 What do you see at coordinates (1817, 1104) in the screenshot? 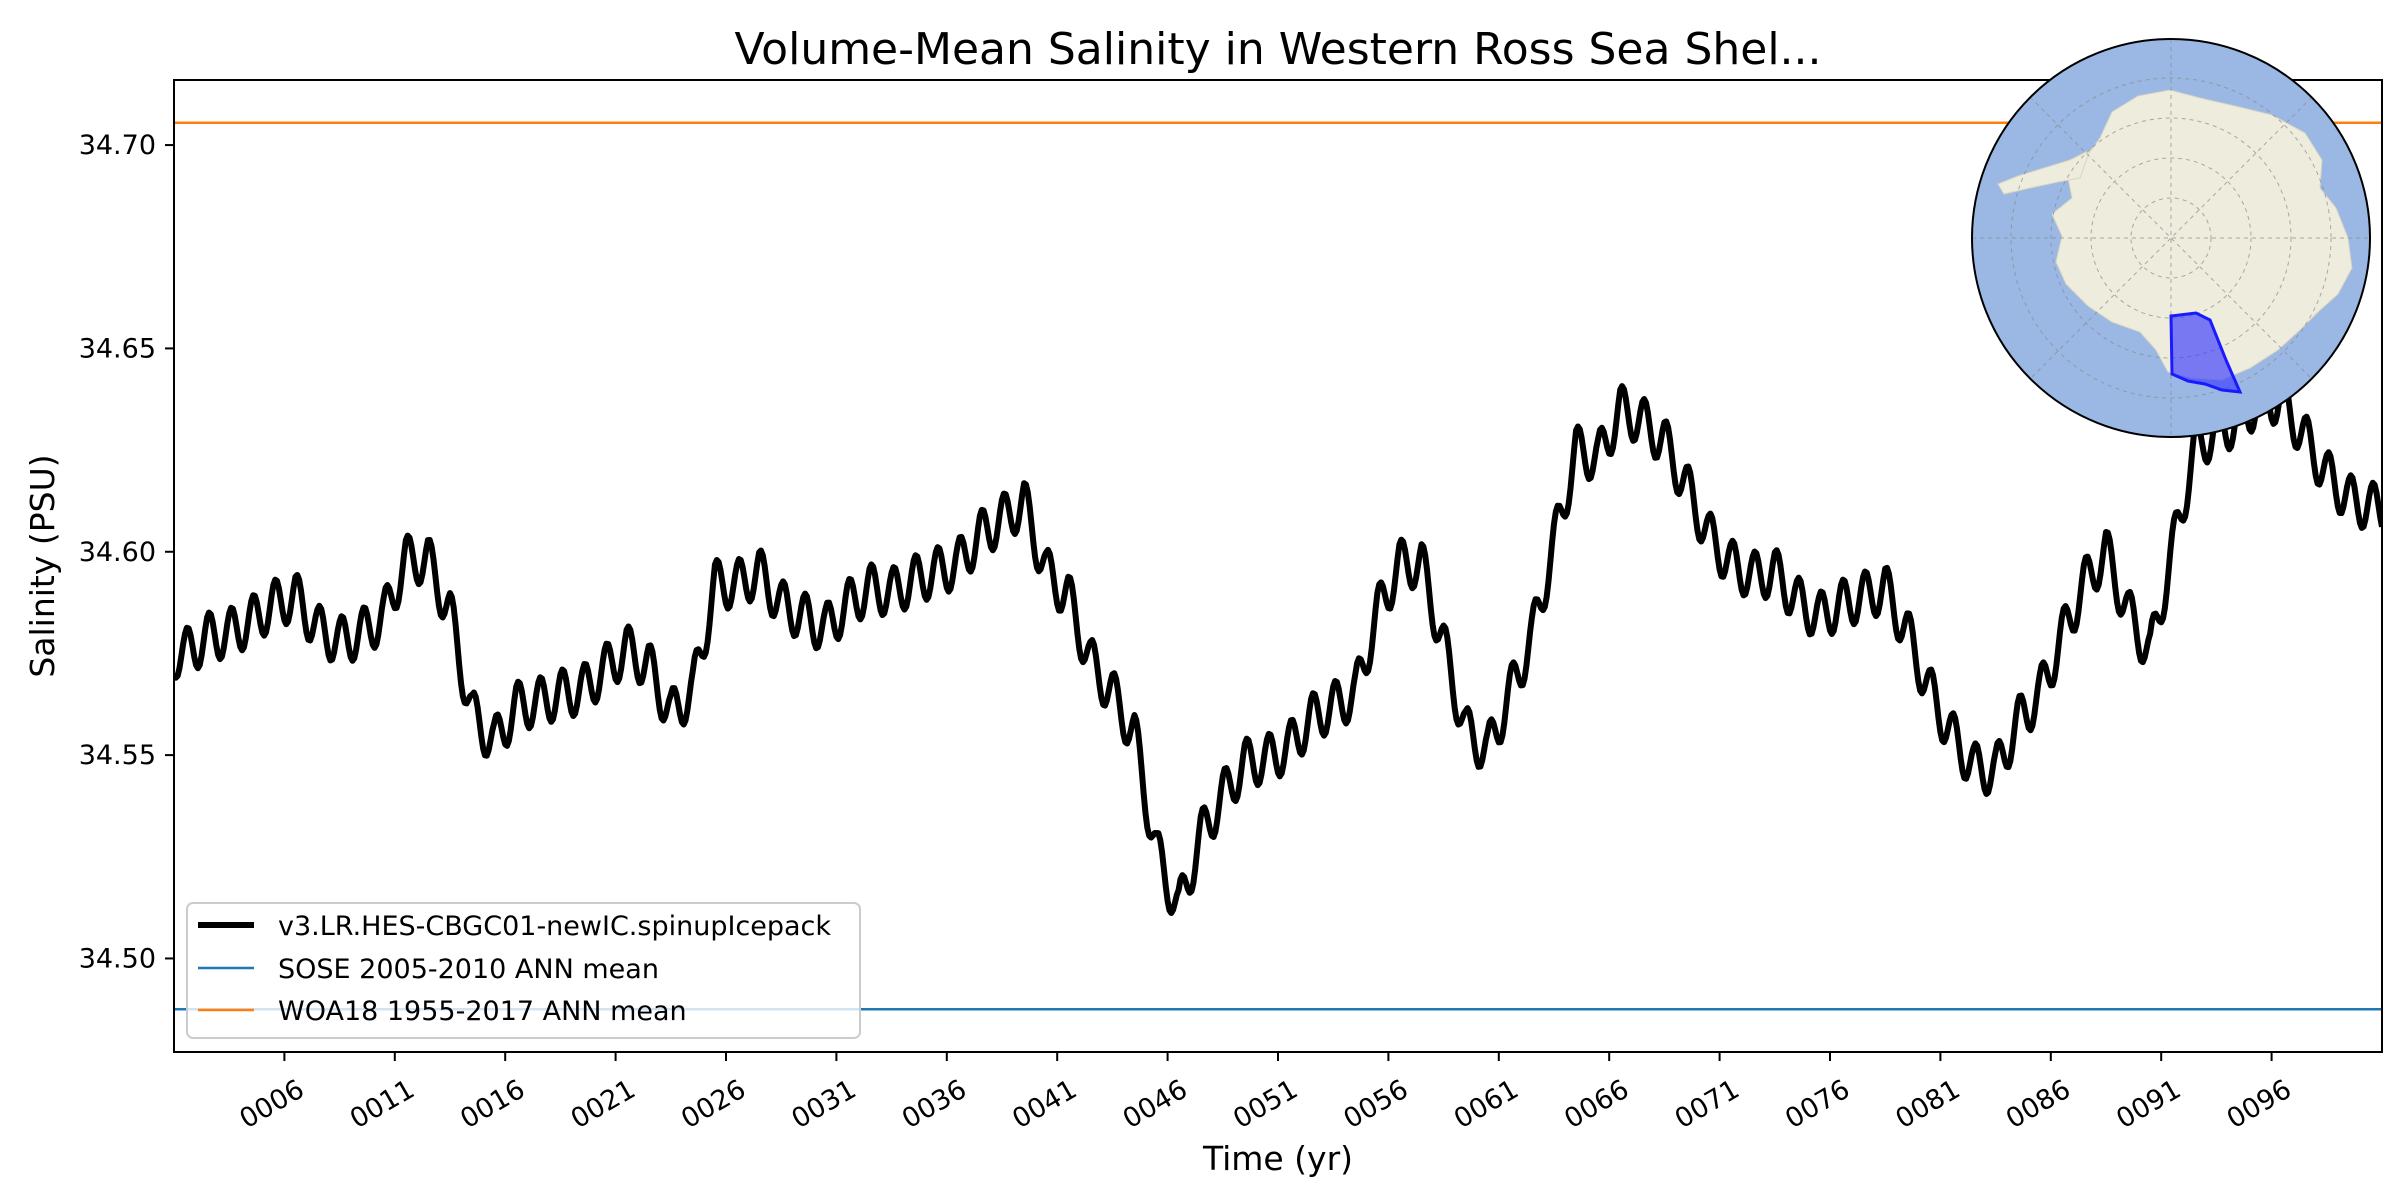
I see `x-tick-label: 0076` at bounding box center [1817, 1104].